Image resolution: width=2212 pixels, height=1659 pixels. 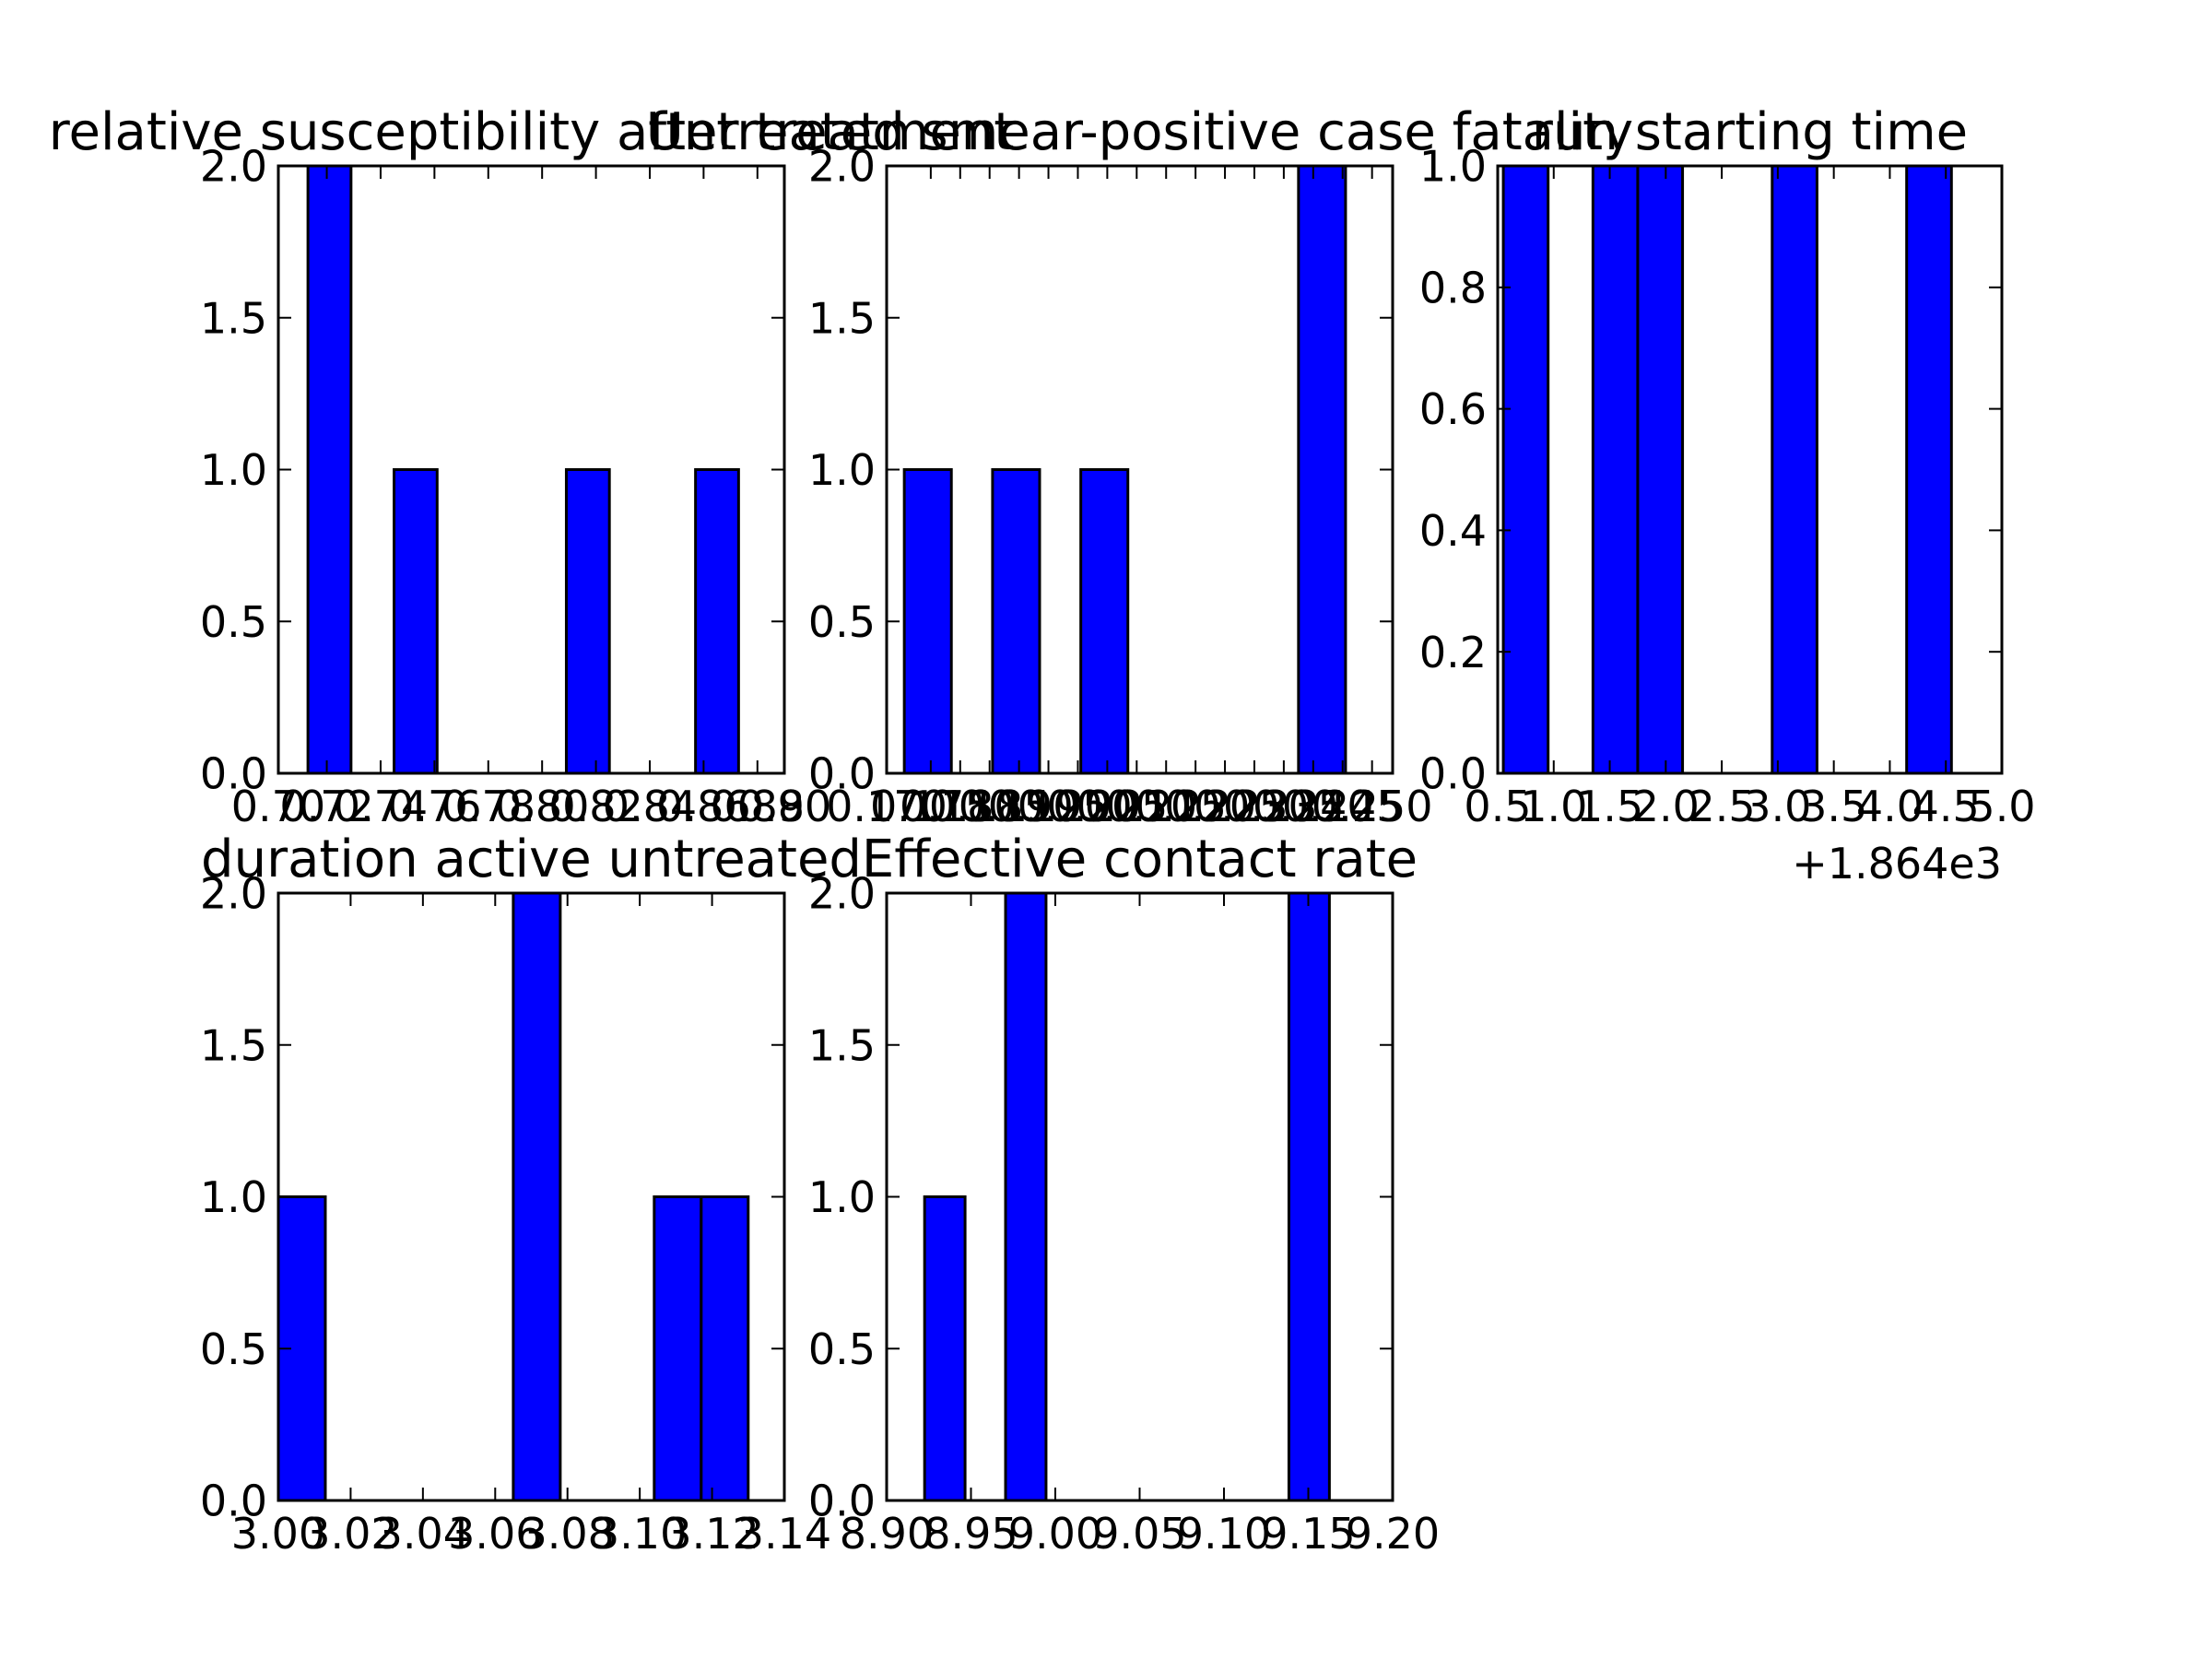 What do you see at coordinates (278, 806) in the screenshot?
I see `x-tick-label: 0.70` at bounding box center [278, 806].